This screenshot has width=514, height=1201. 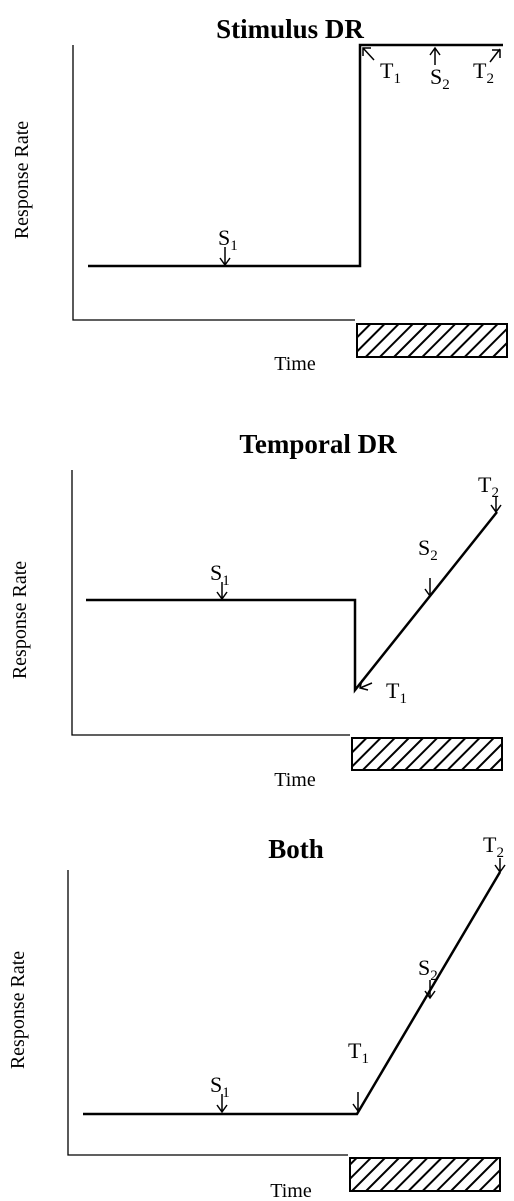 I want to click on response-line, so click(x=292, y=602).